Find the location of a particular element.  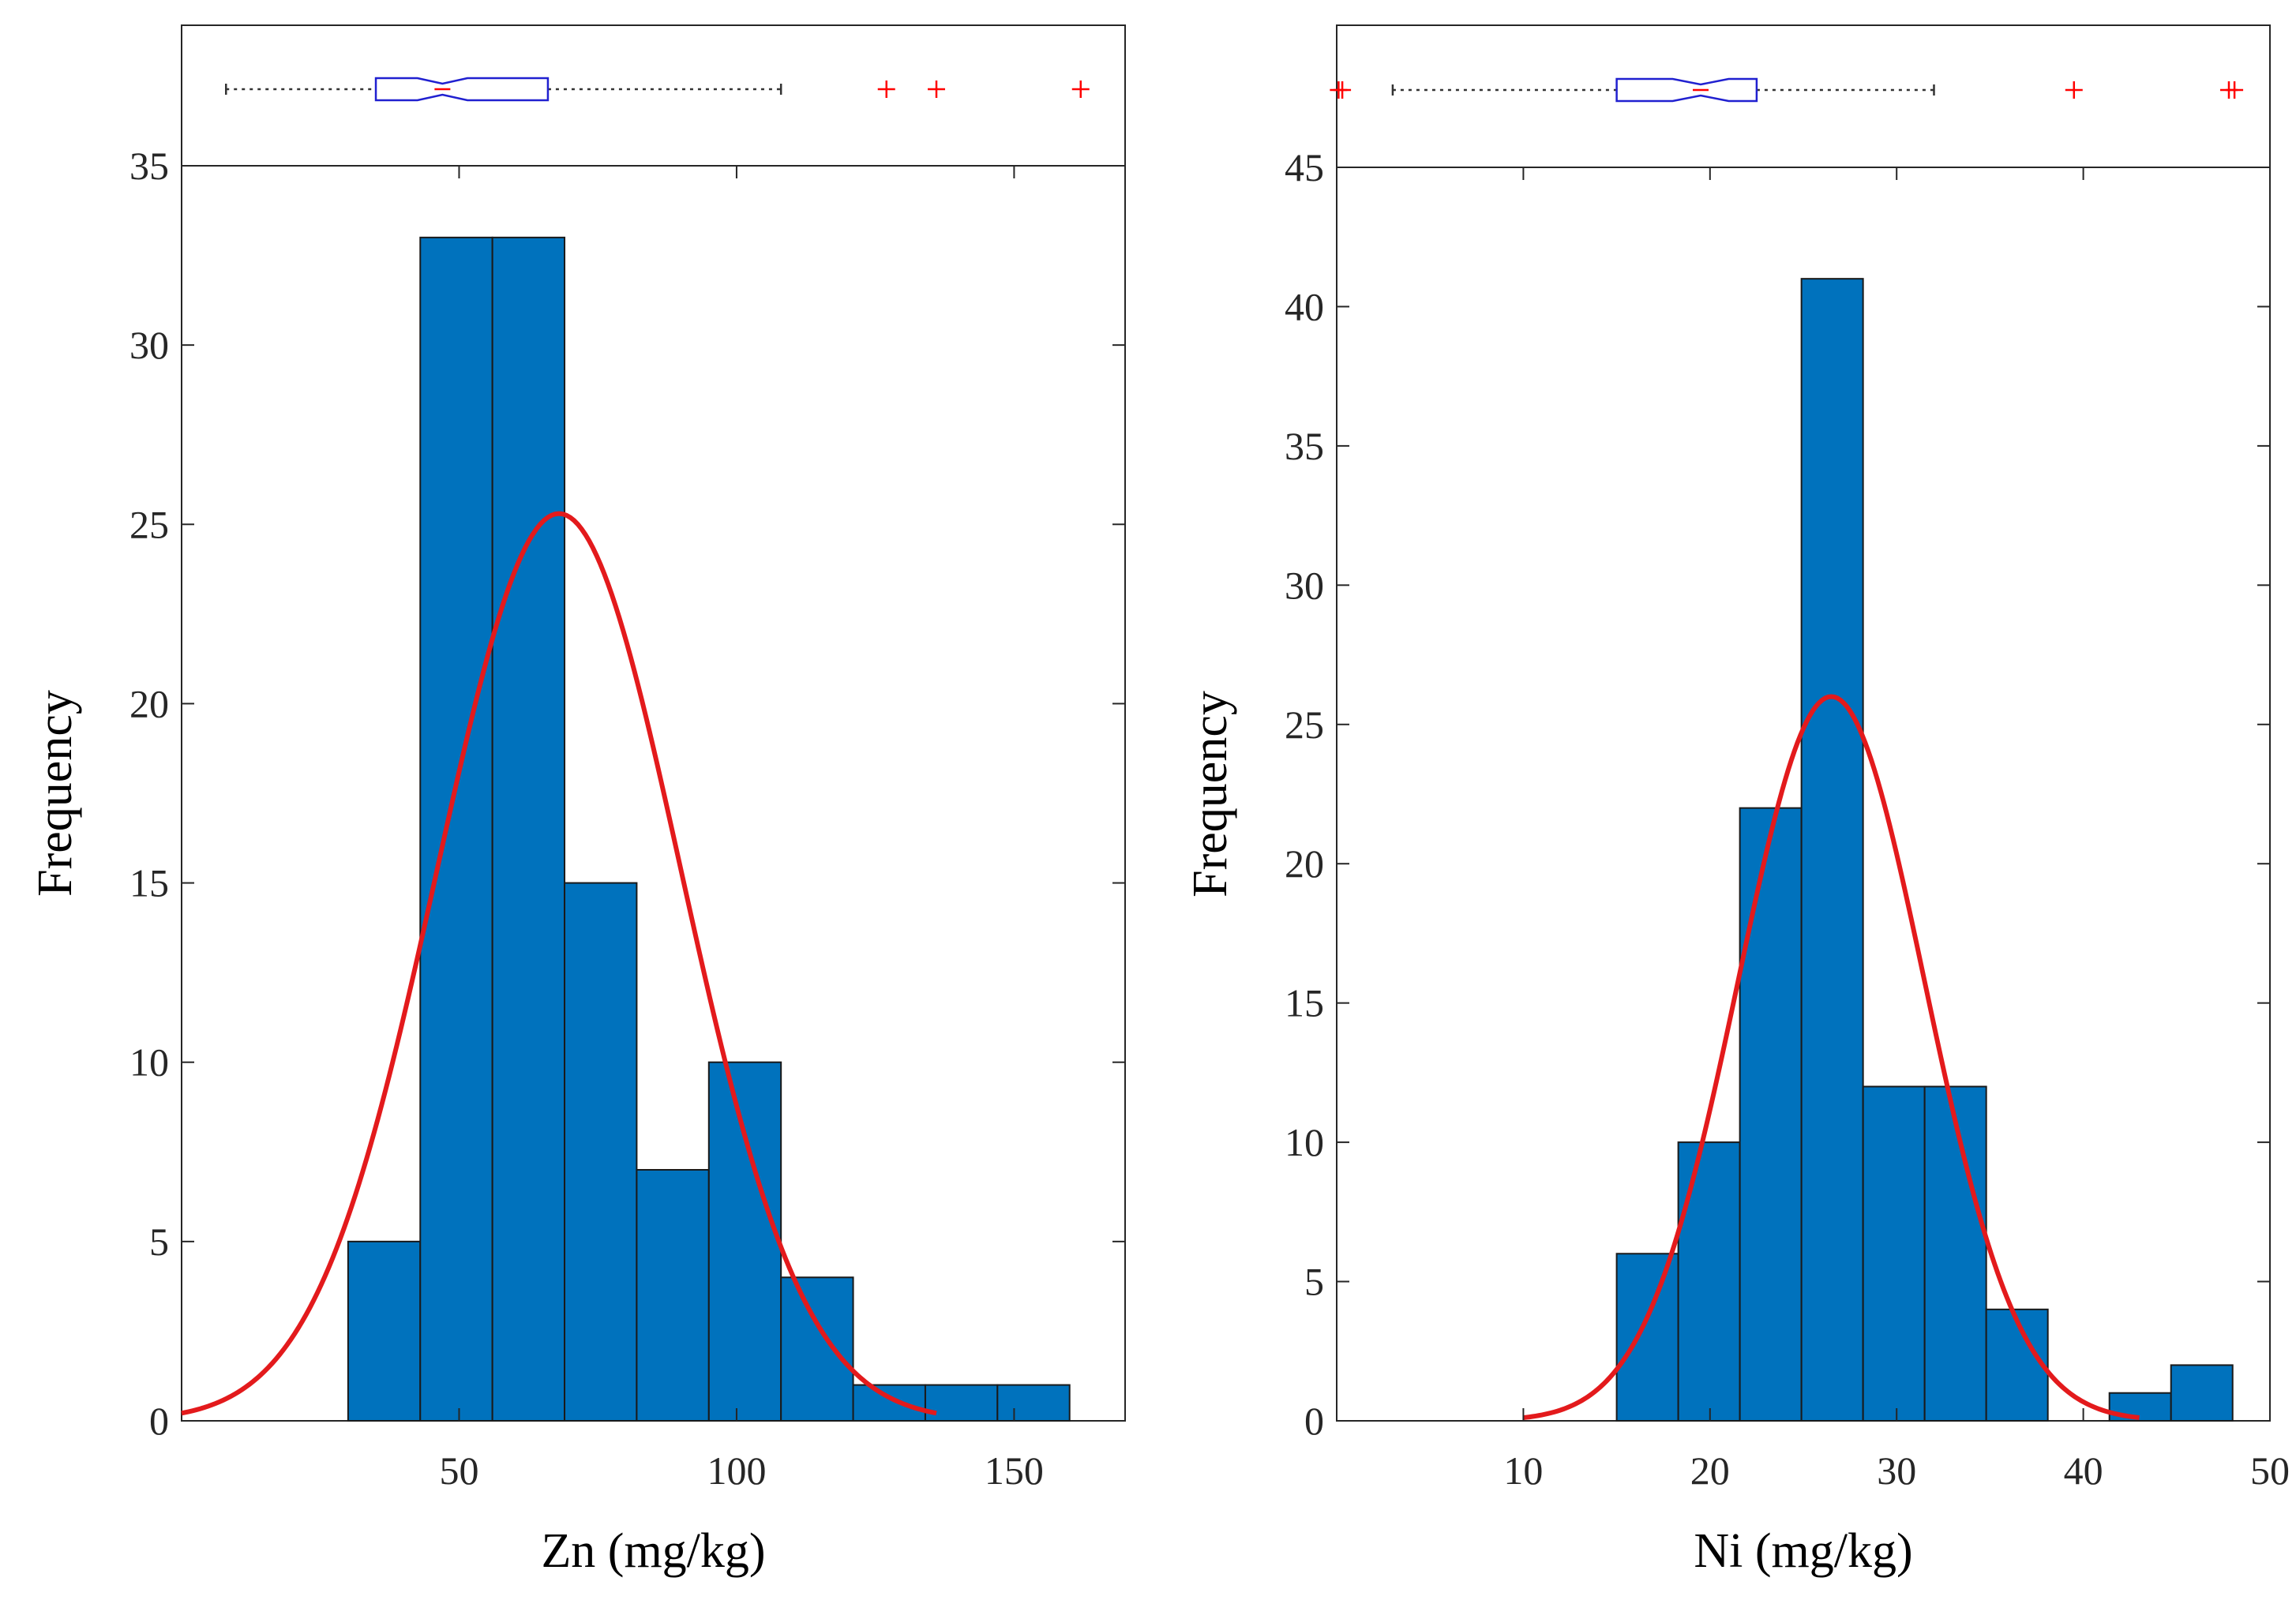

ni-y-tick-label-0: 0 is located at coordinates (1314, 1421).